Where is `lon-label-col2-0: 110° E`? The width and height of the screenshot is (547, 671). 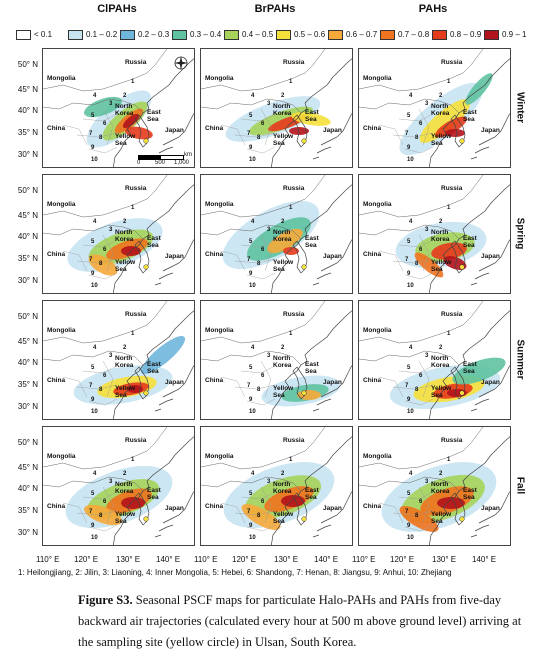 lon-label-col2-0: 110° E is located at coordinates (364, 559).